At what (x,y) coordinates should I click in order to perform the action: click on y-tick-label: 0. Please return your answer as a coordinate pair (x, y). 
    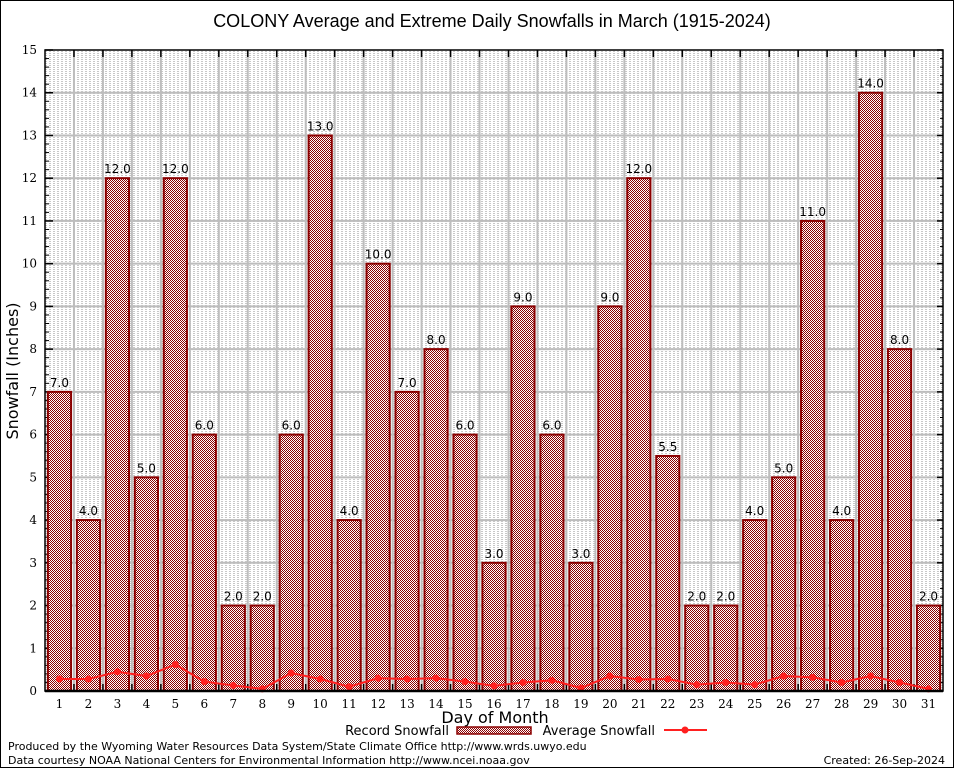
    Looking at the image, I should click on (33, 691).